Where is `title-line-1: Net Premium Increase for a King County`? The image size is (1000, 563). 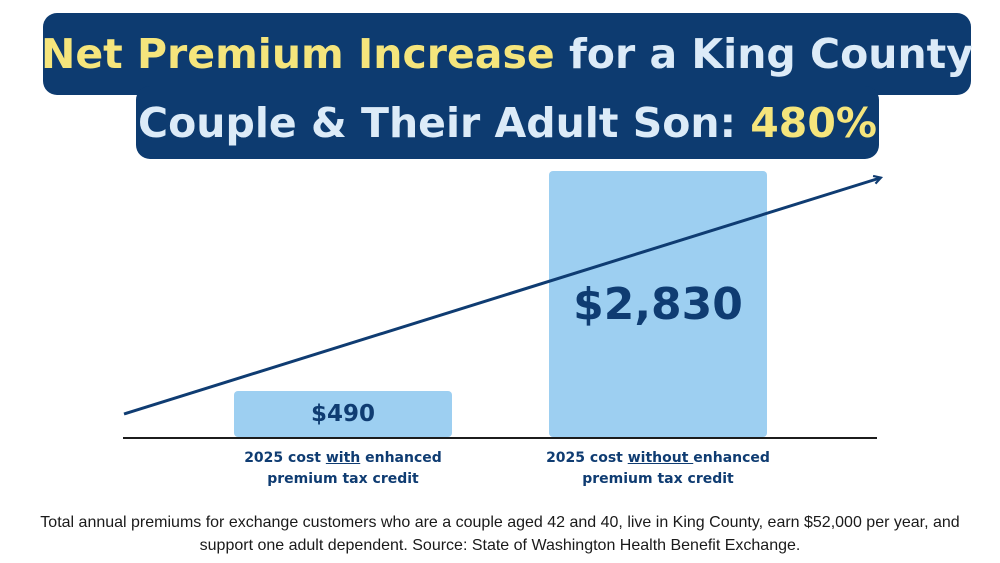 title-line-1: Net Premium Increase for a King County is located at coordinates (507, 54).